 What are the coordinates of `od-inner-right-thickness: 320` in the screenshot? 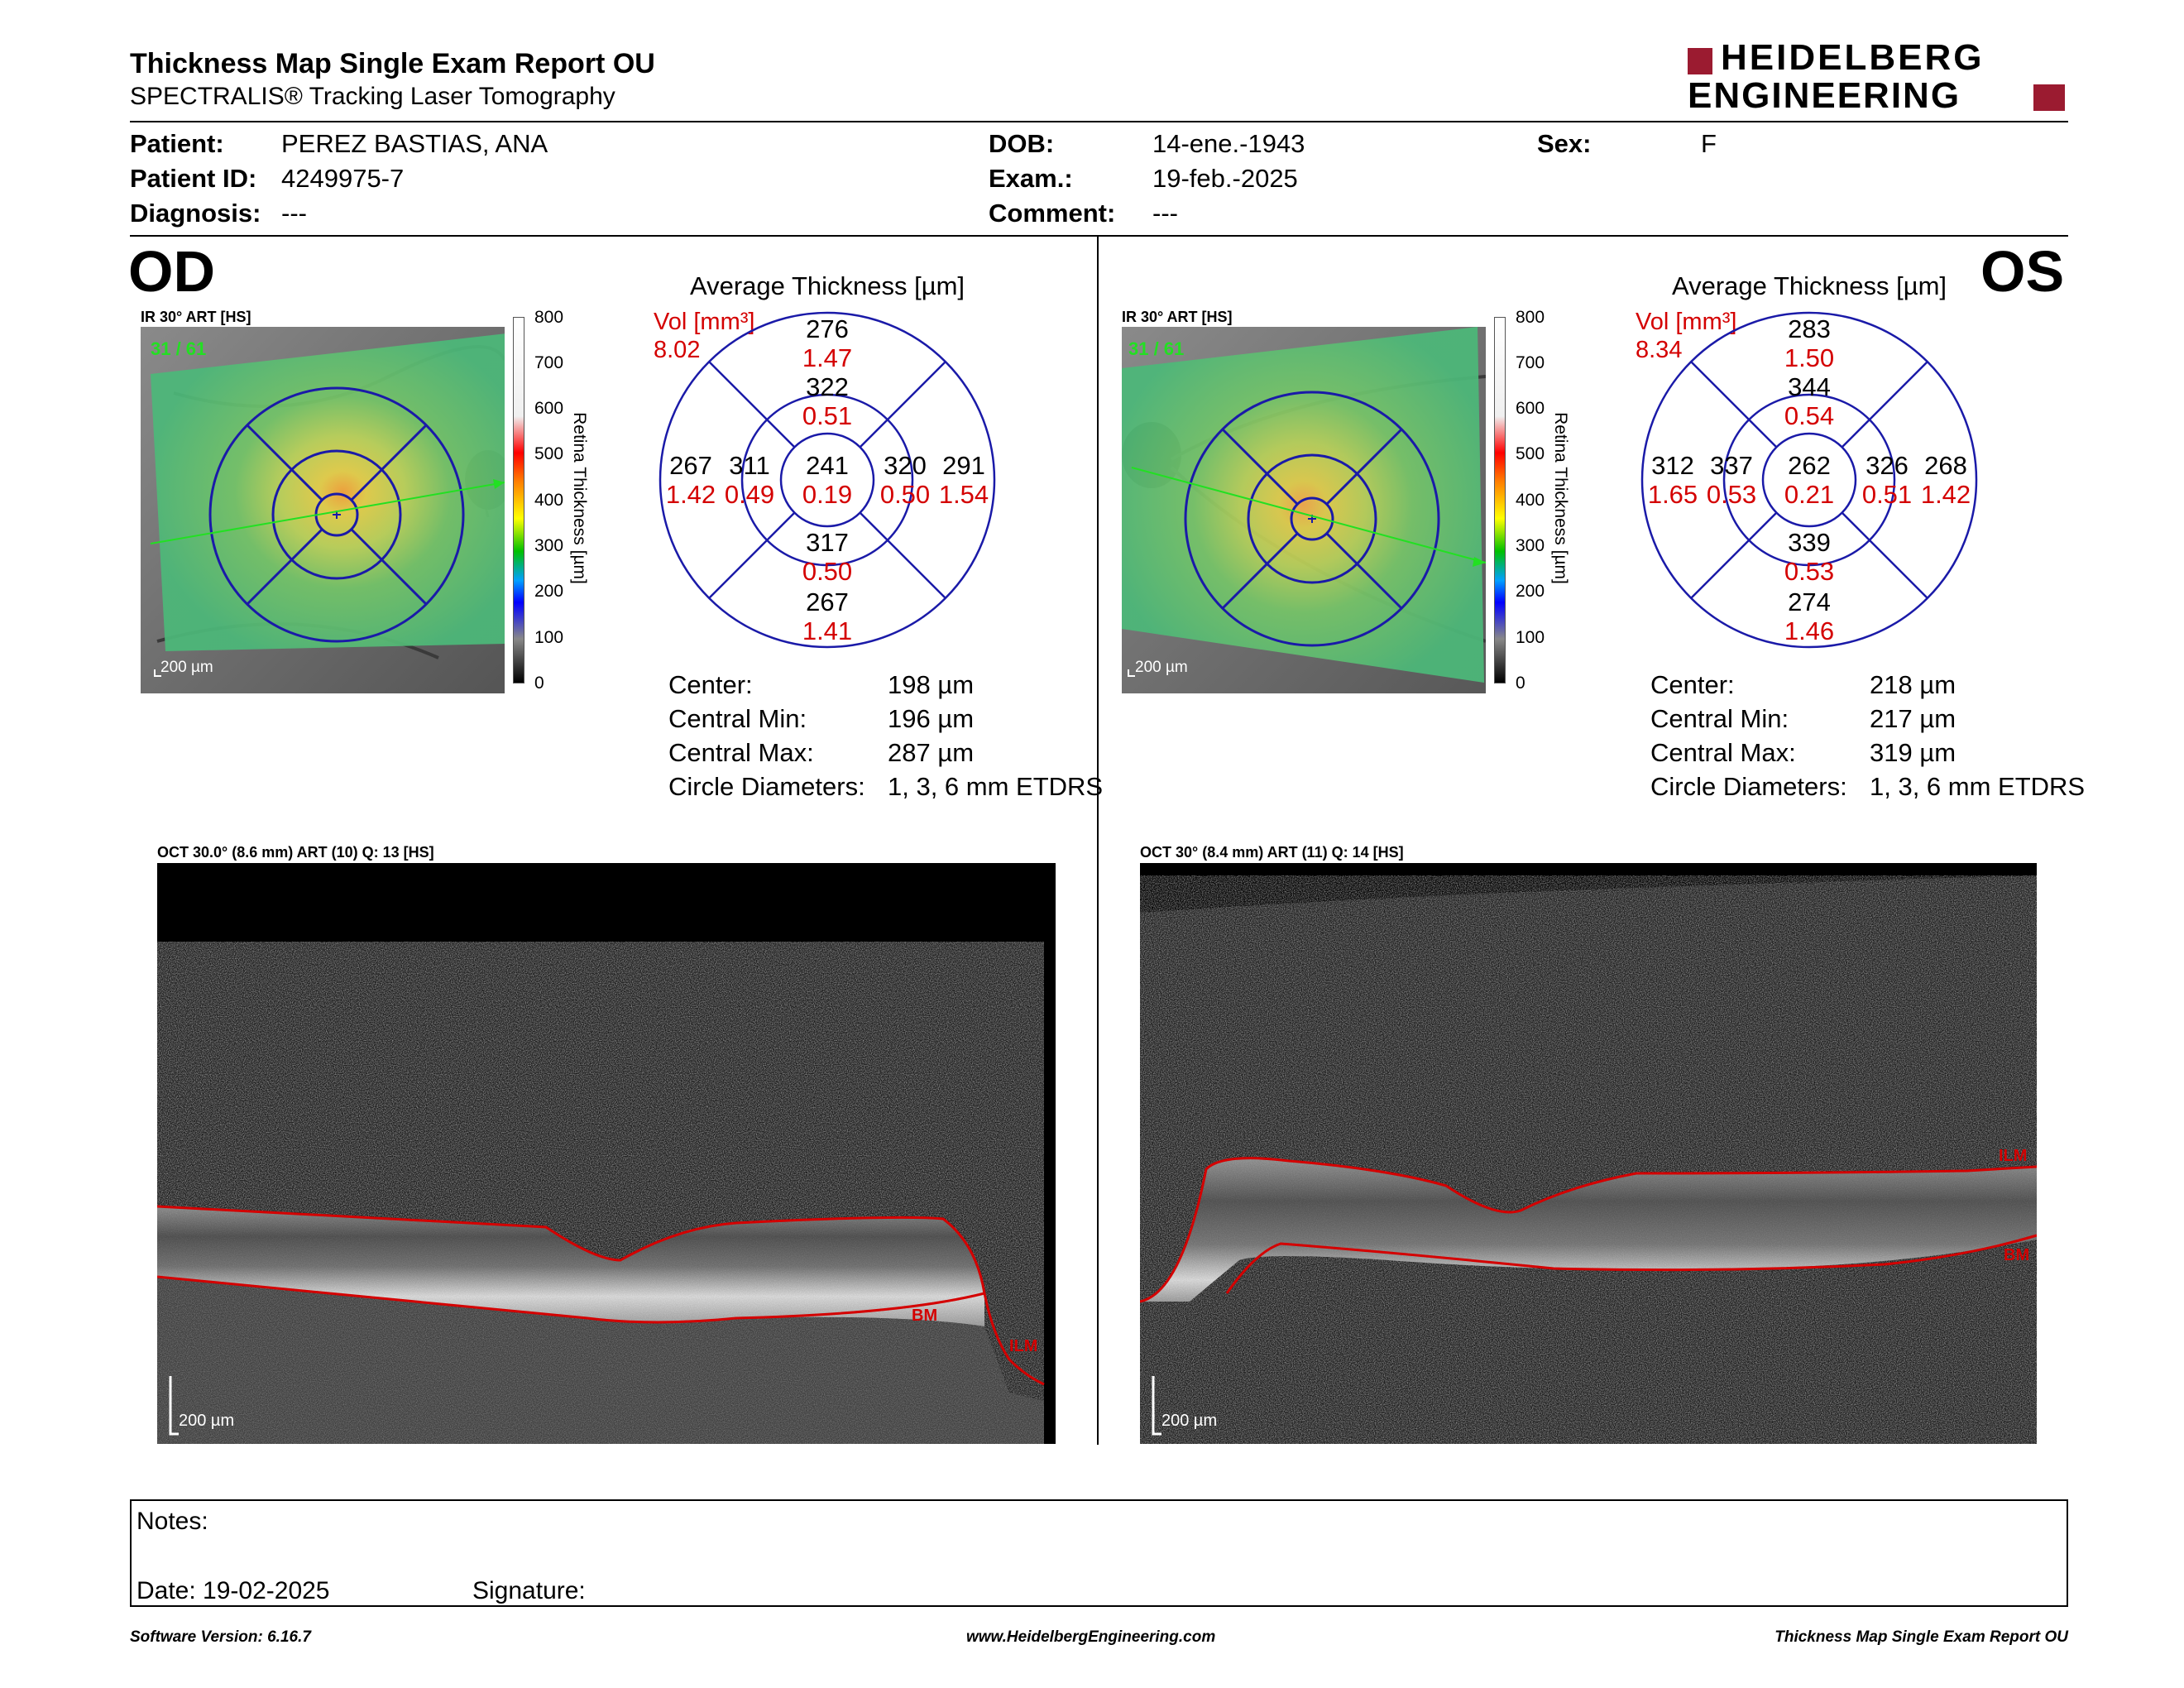 It's located at (905, 465).